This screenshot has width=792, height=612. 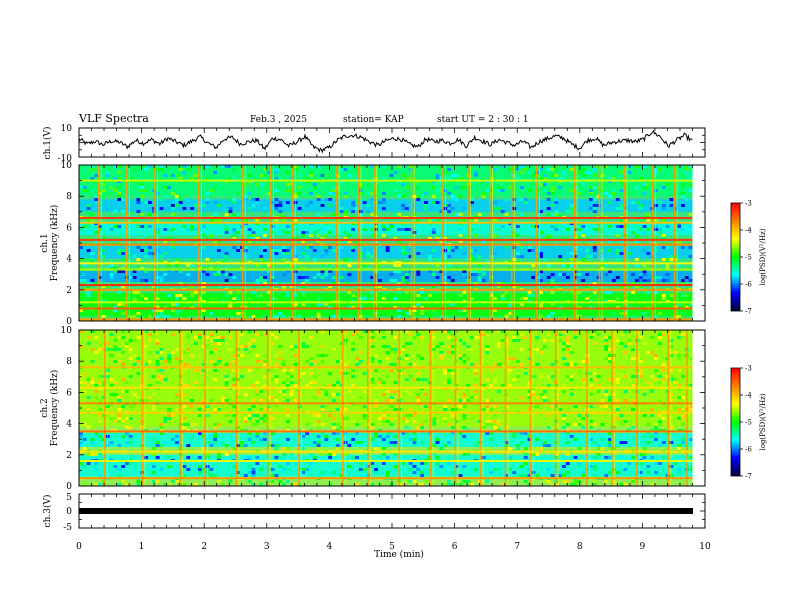 What do you see at coordinates (748, 423) in the screenshot?
I see `colorbar-tick-label: -5` at bounding box center [748, 423].